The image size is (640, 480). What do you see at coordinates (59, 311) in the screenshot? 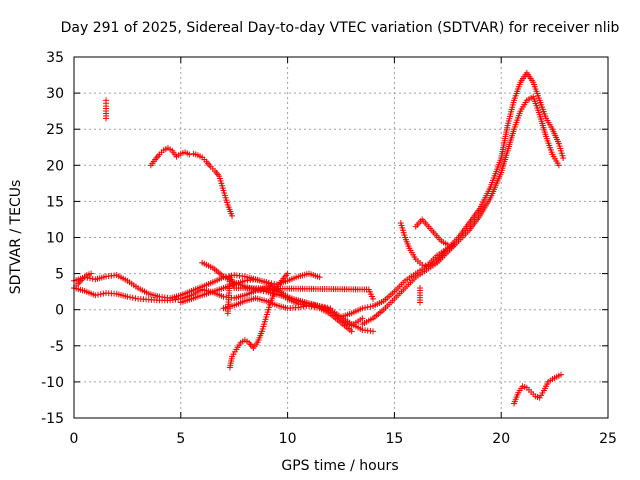
I see `y-tick-label: 0` at bounding box center [59, 311].